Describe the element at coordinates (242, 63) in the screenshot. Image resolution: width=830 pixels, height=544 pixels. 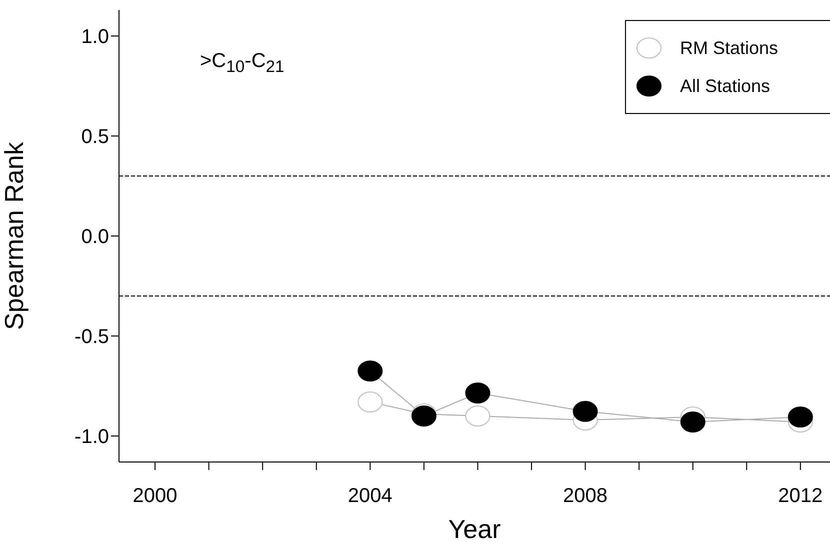
I see `annotation: >C$_{10}$-C$_{21}$` at that location.